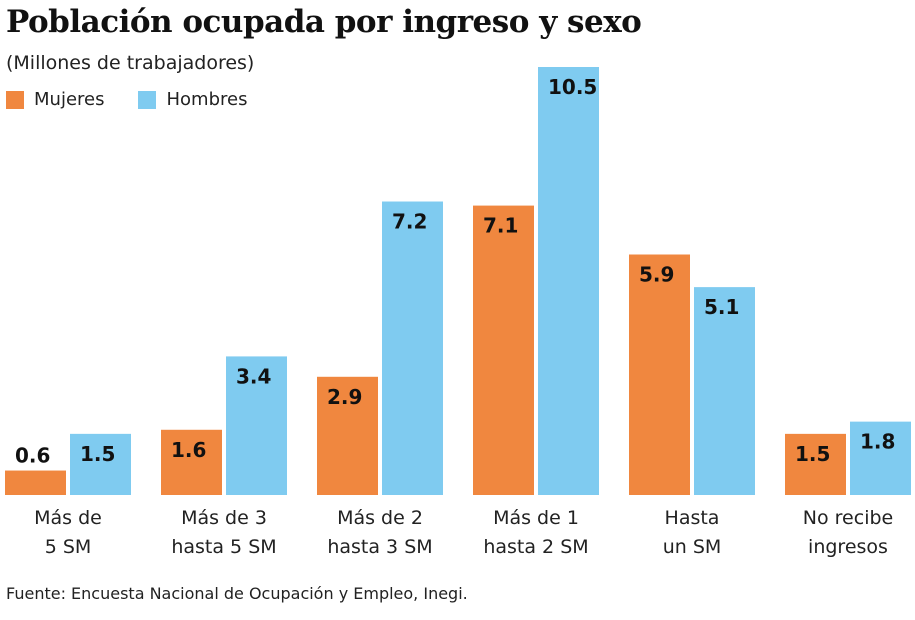  I want to click on data-label-hombres-3: 10.5, so click(572, 87).